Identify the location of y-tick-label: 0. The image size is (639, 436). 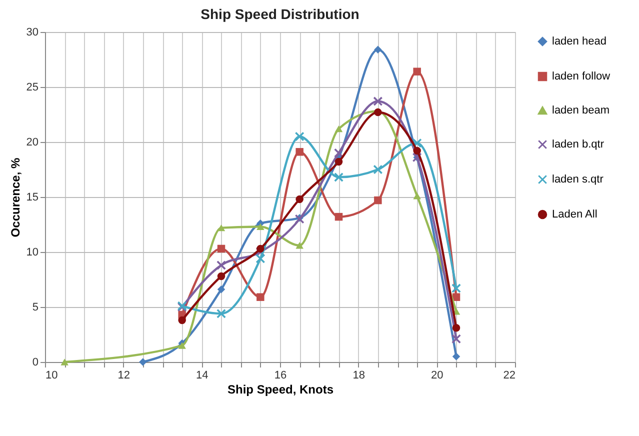
(35, 362).